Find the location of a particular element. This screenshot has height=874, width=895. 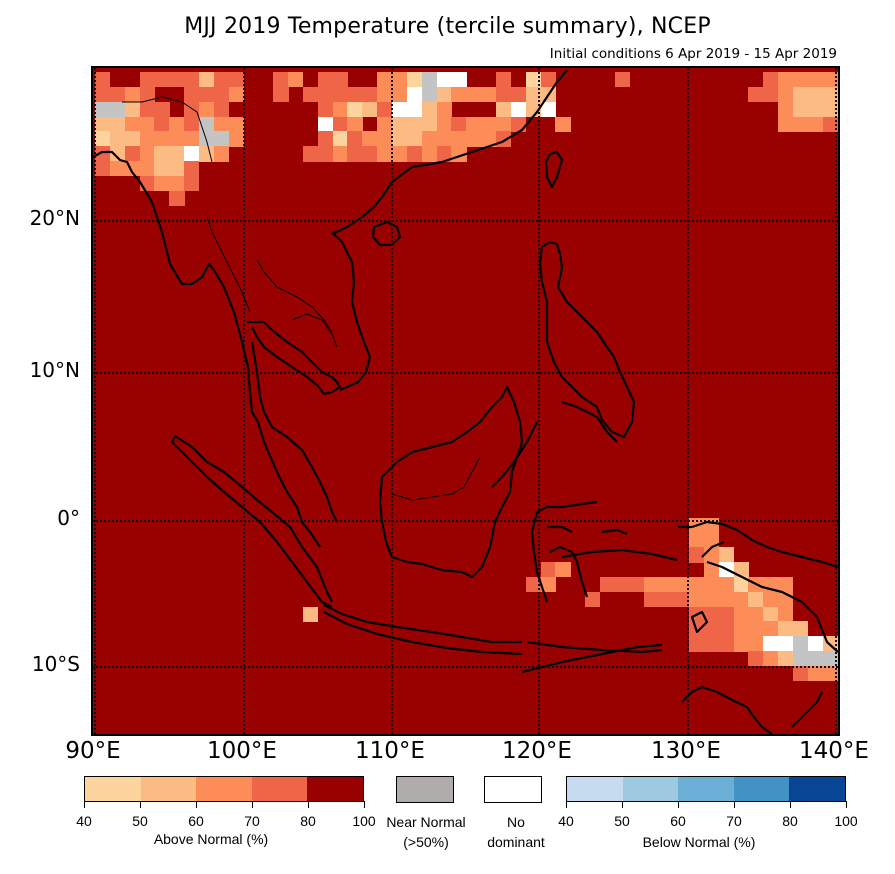

longitude-tick-label: 140°E is located at coordinates (834, 751).